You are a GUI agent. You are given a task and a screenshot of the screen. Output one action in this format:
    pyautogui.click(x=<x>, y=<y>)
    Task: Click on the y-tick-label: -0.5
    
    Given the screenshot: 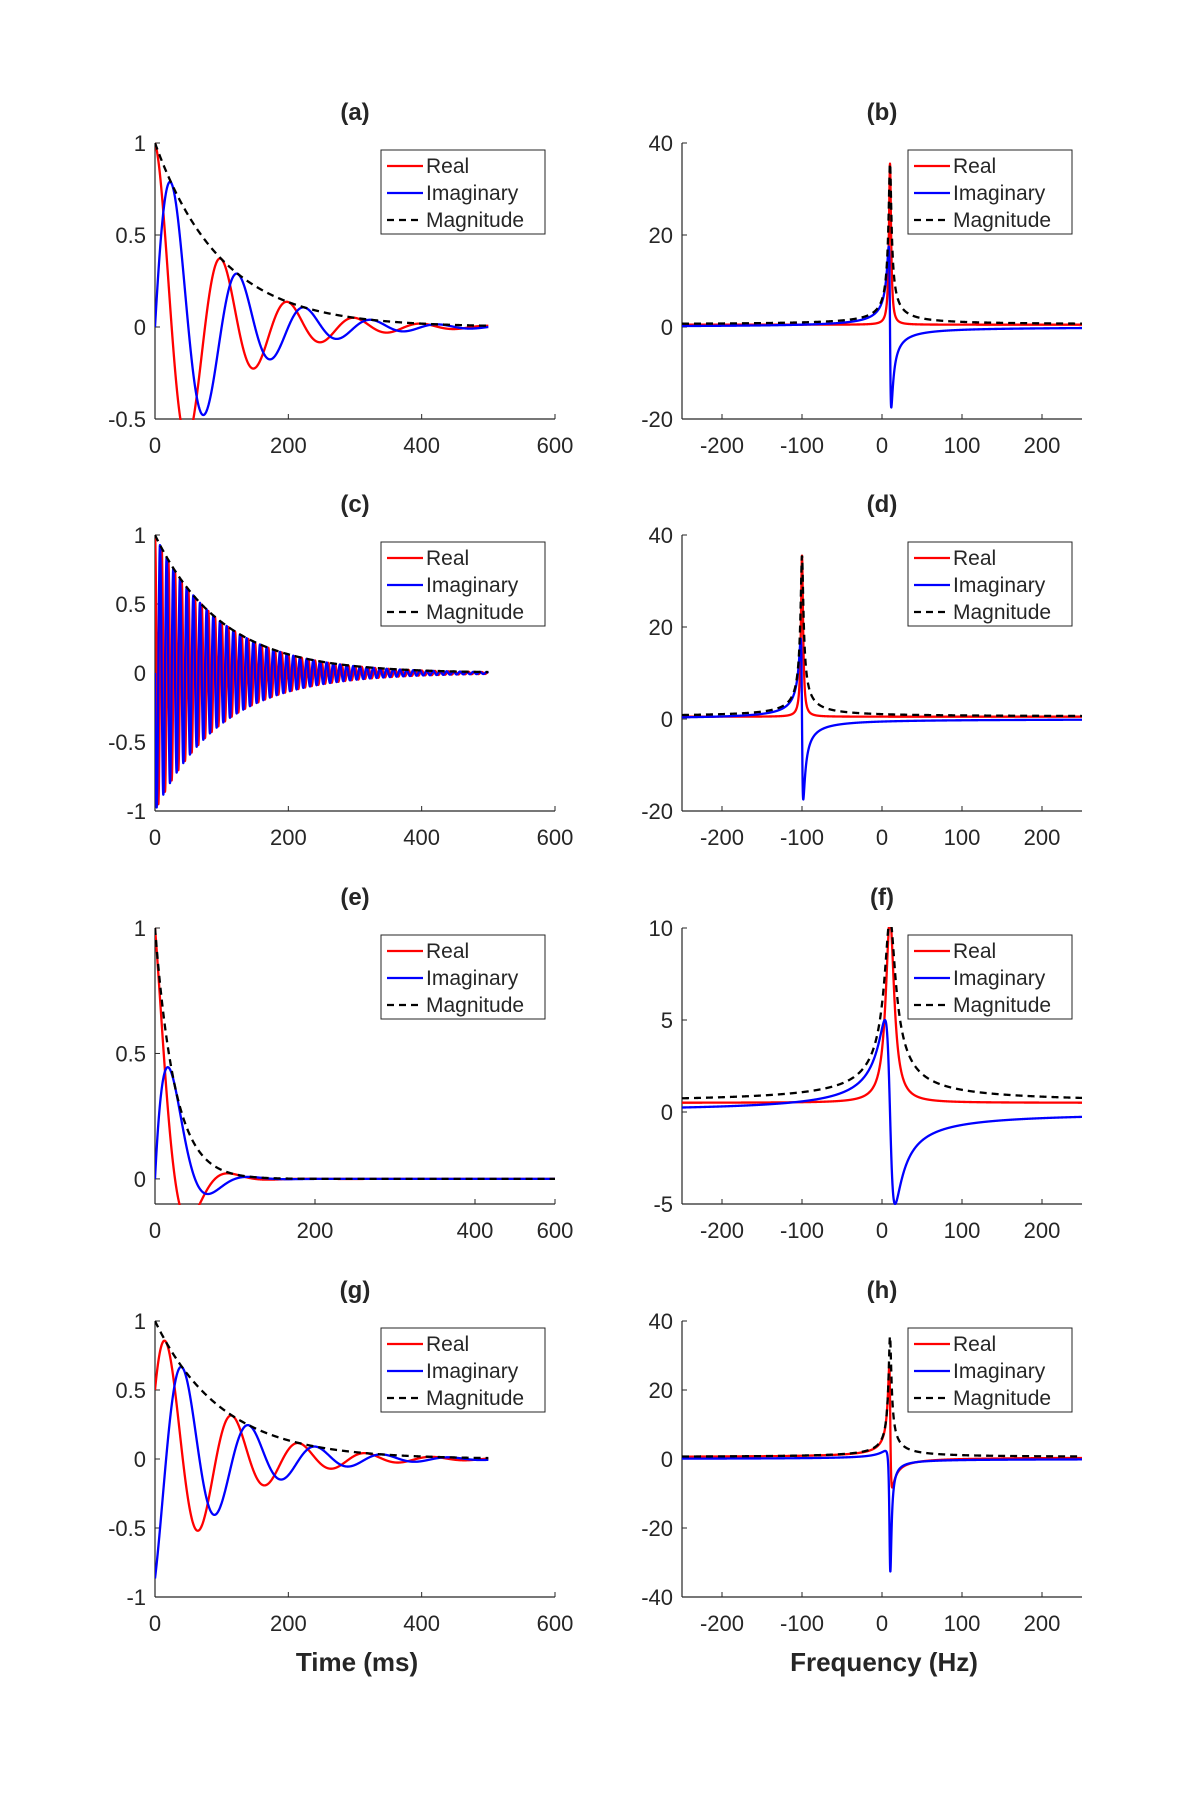 What is the action you would take?
    pyautogui.click(x=127, y=419)
    